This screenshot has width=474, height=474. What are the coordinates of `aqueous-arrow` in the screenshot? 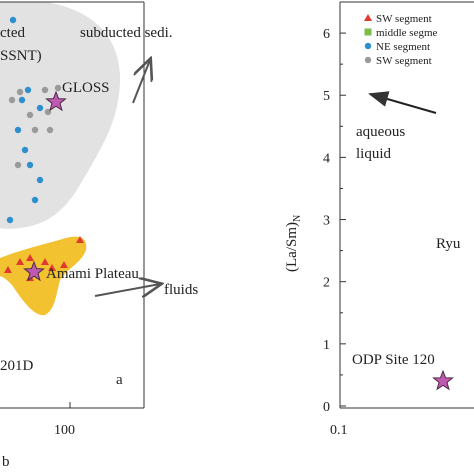 It's located at (402, 102).